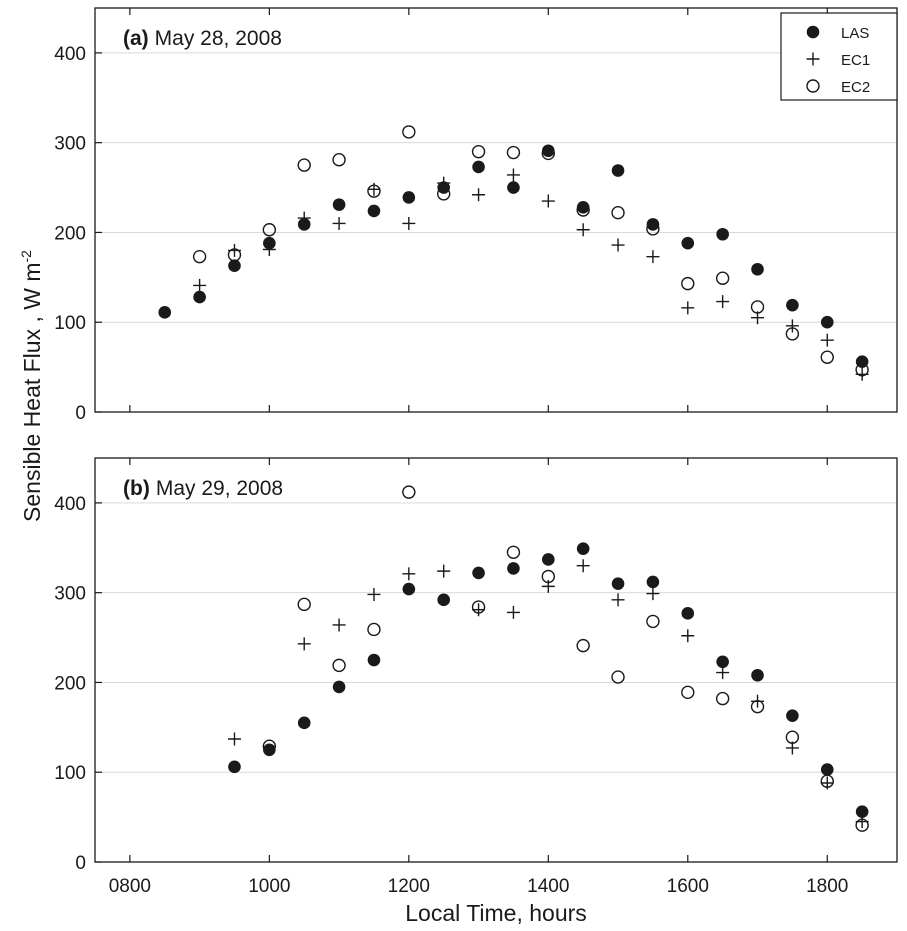 The width and height of the screenshot is (907, 931). Describe the element at coordinates (548, 886) in the screenshot. I see `x-tick-label: 1400` at that location.